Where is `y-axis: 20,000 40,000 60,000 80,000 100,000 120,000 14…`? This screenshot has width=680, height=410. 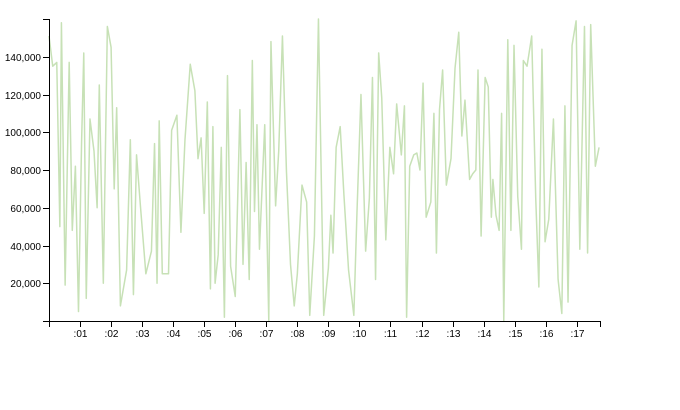 y-axis: 20,000 40,000 60,000 80,000 100,000 120,000 14… is located at coordinates (27, 170).